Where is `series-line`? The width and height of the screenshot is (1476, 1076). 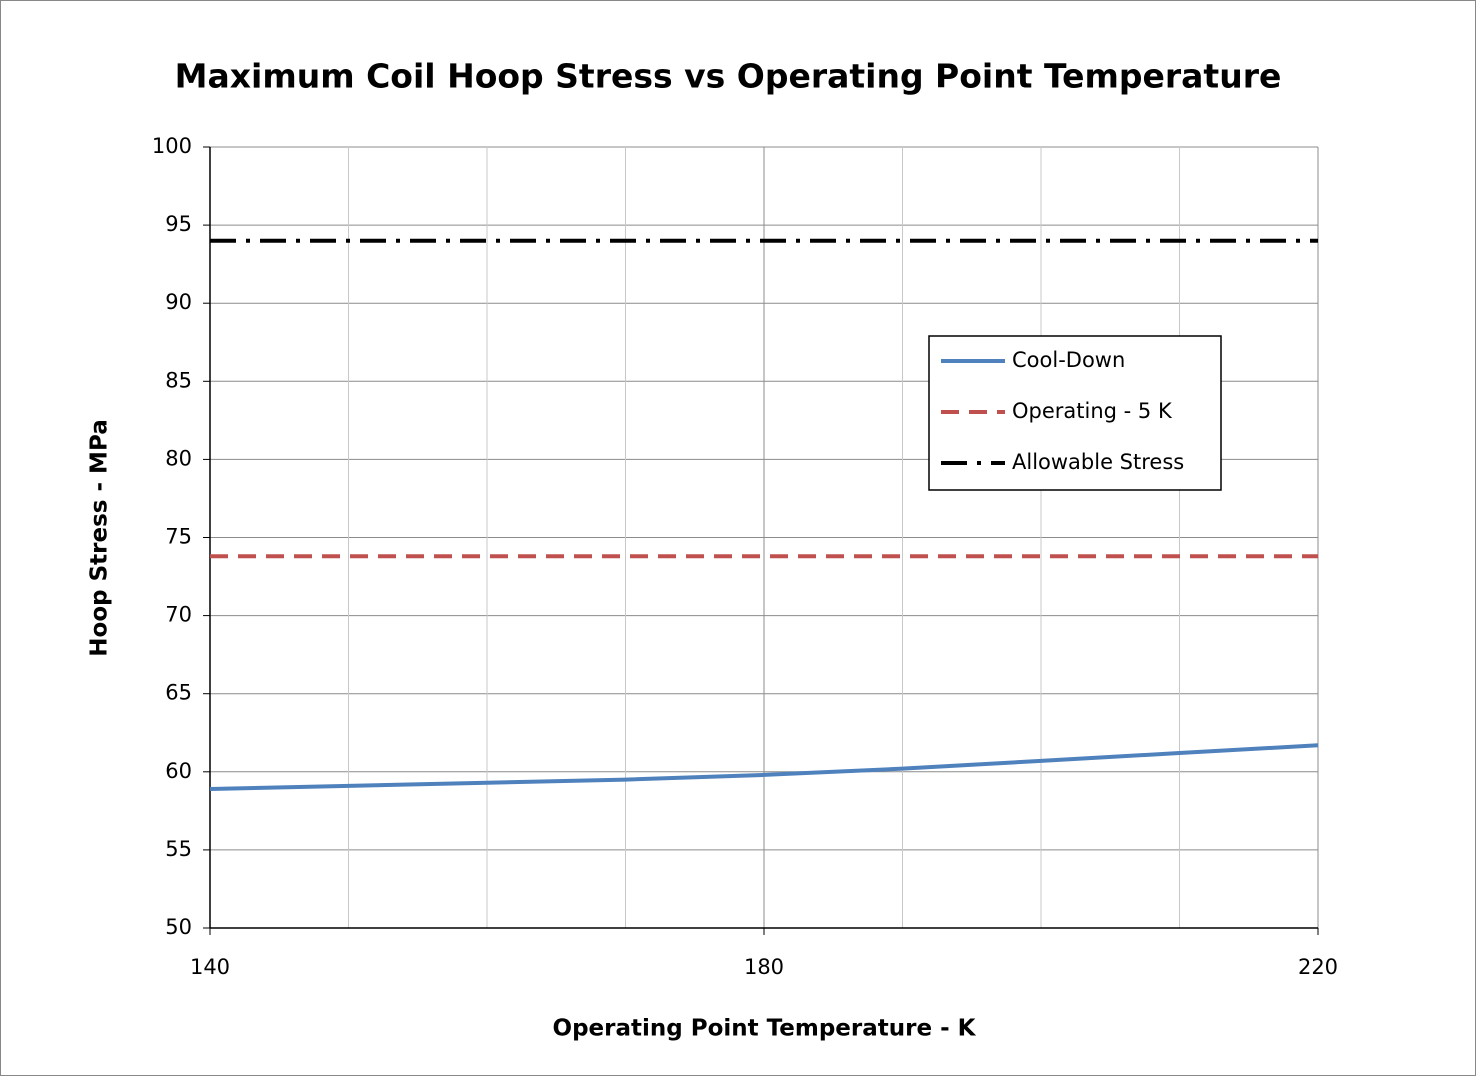 series-line is located at coordinates (764, 767).